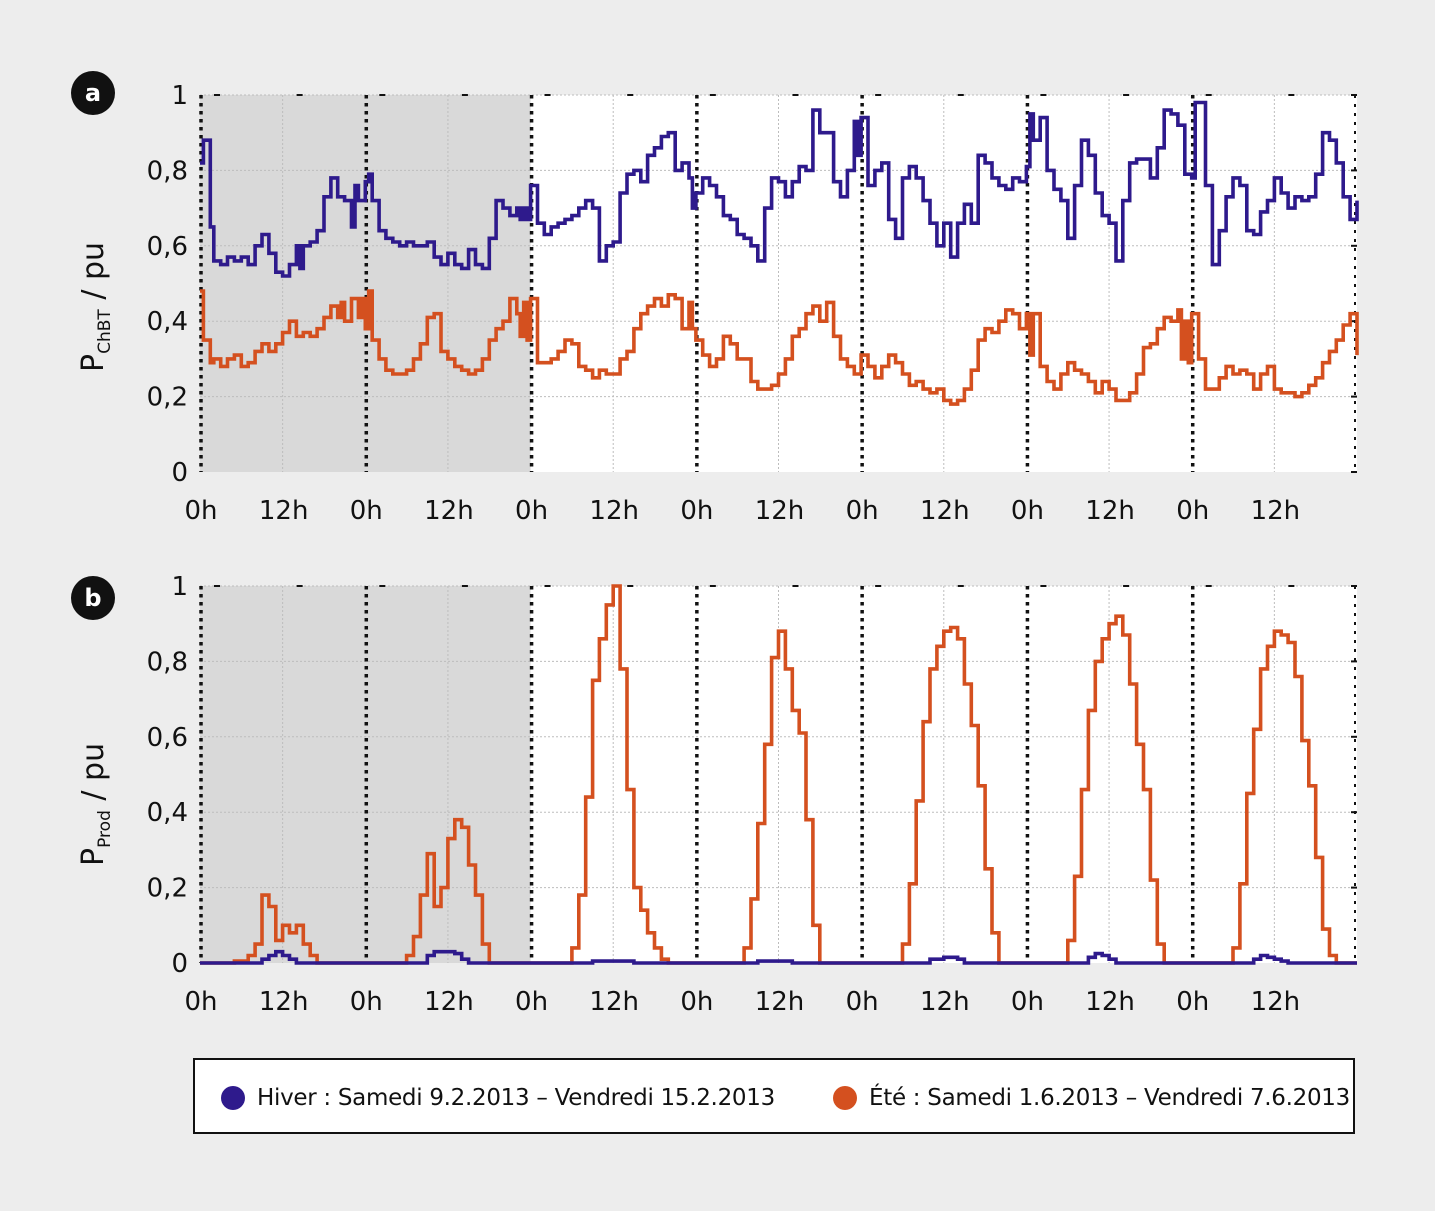 This screenshot has width=1435, height=1211. Describe the element at coordinates (167, 775) in the screenshot. I see `panel-b-y-tick-labels: 0 0,2 0,4 0,6 0,8 1` at that location.